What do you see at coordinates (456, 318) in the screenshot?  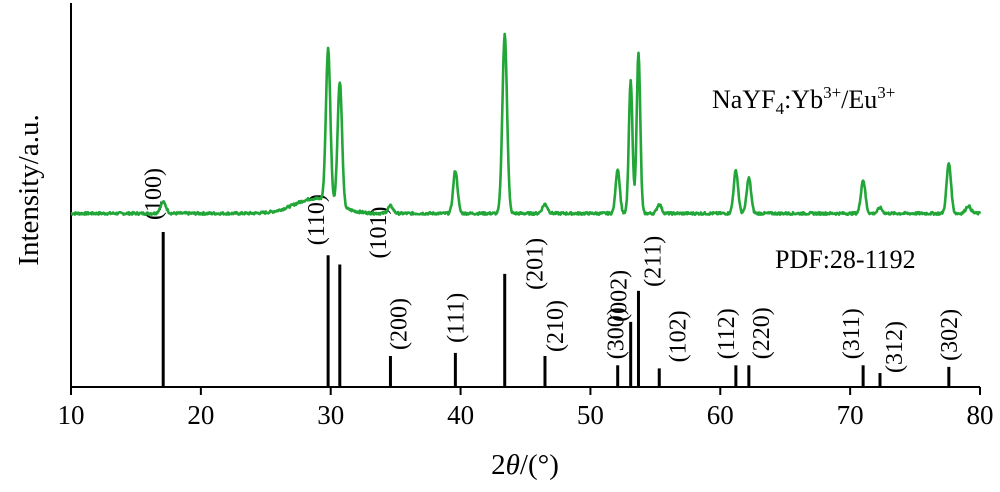 I see `hkl-label: (111)` at bounding box center [456, 318].